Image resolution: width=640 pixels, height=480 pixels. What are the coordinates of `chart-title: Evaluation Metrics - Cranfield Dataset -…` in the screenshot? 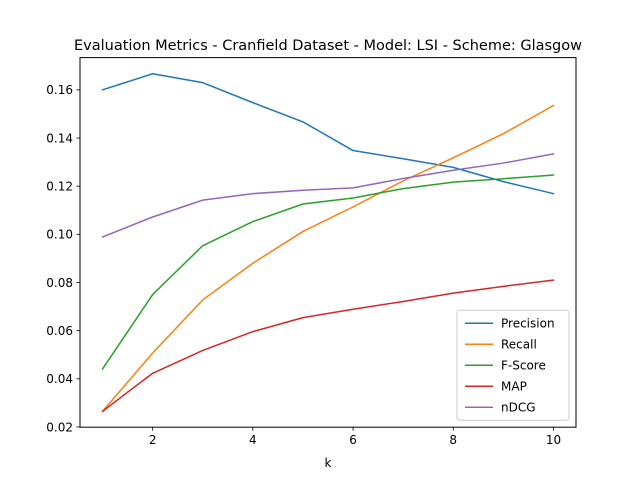 It's located at (328, 46).